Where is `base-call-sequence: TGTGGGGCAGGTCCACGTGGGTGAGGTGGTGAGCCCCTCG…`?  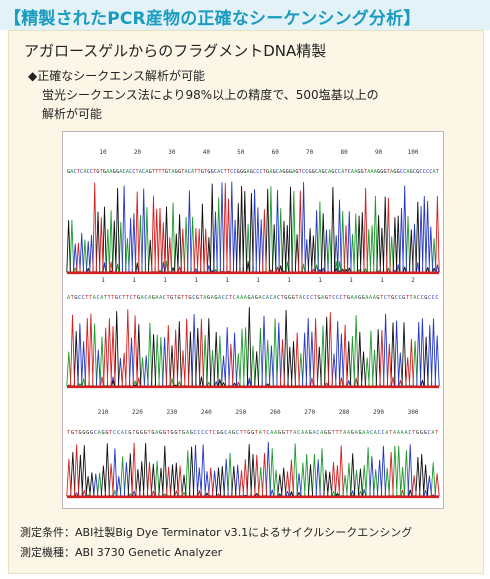 base-call-sequence: TGTGGGGCAGGTCCACGTGGGTGAGGTGGTGAGCCCCTCG… is located at coordinates (252, 433).